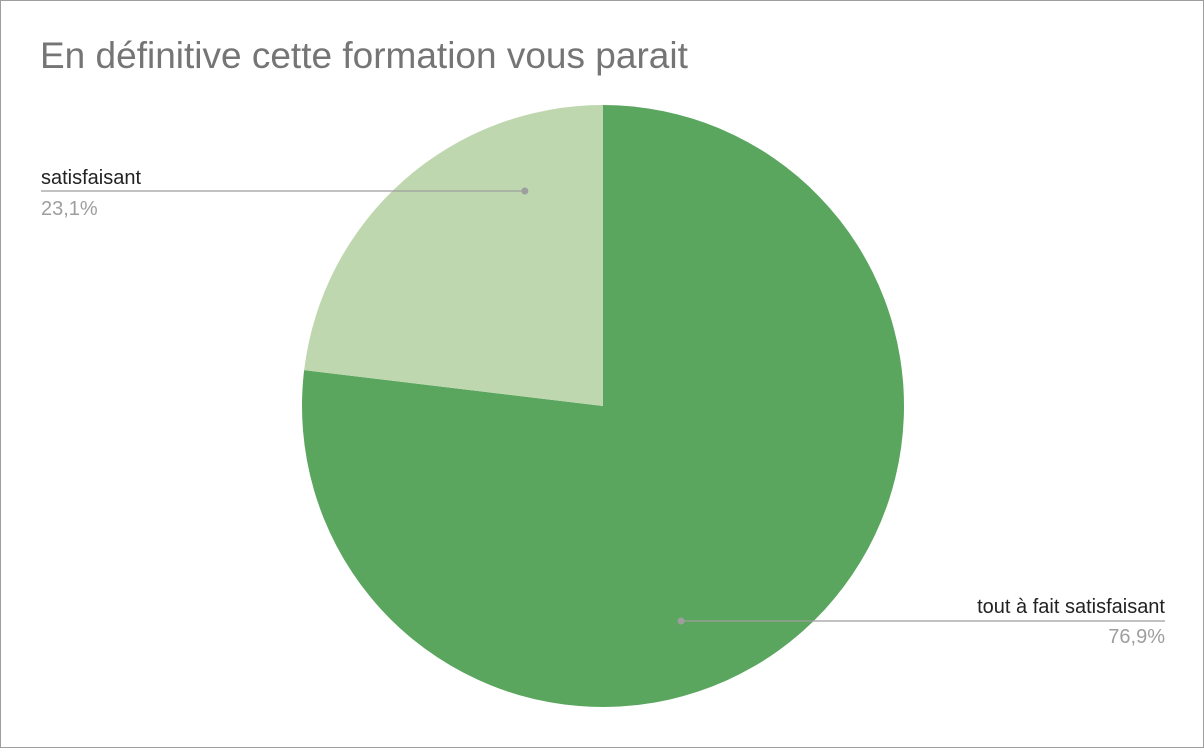  I want to click on slice-percent-1: 23,1%, so click(69, 209).